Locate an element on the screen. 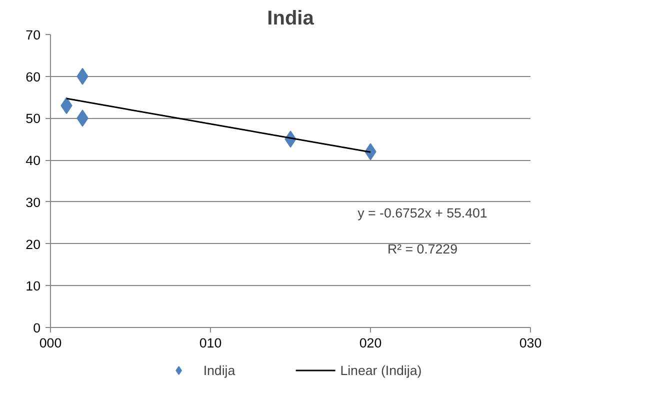 This screenshot has width=651, height=402. x-tick-label: 010 is located at coordinates (210, 343).